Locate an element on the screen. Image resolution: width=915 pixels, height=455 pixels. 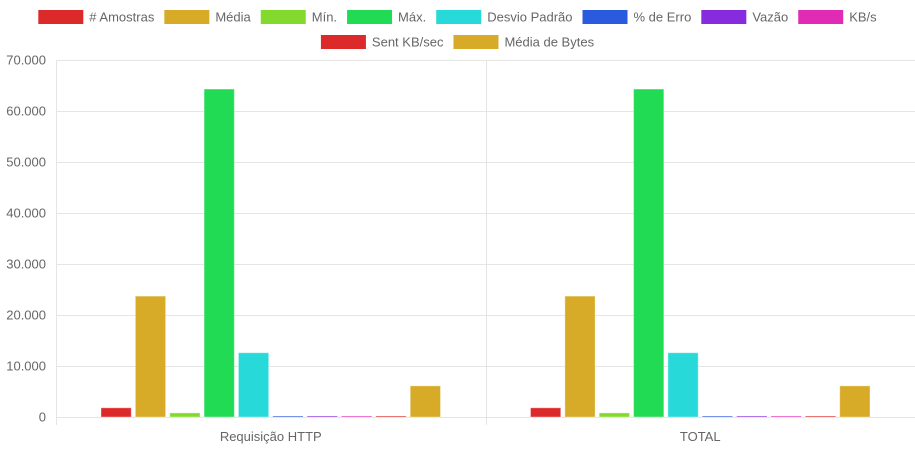
x-tick-label: TOTAL is located at coordinates (700, 436).